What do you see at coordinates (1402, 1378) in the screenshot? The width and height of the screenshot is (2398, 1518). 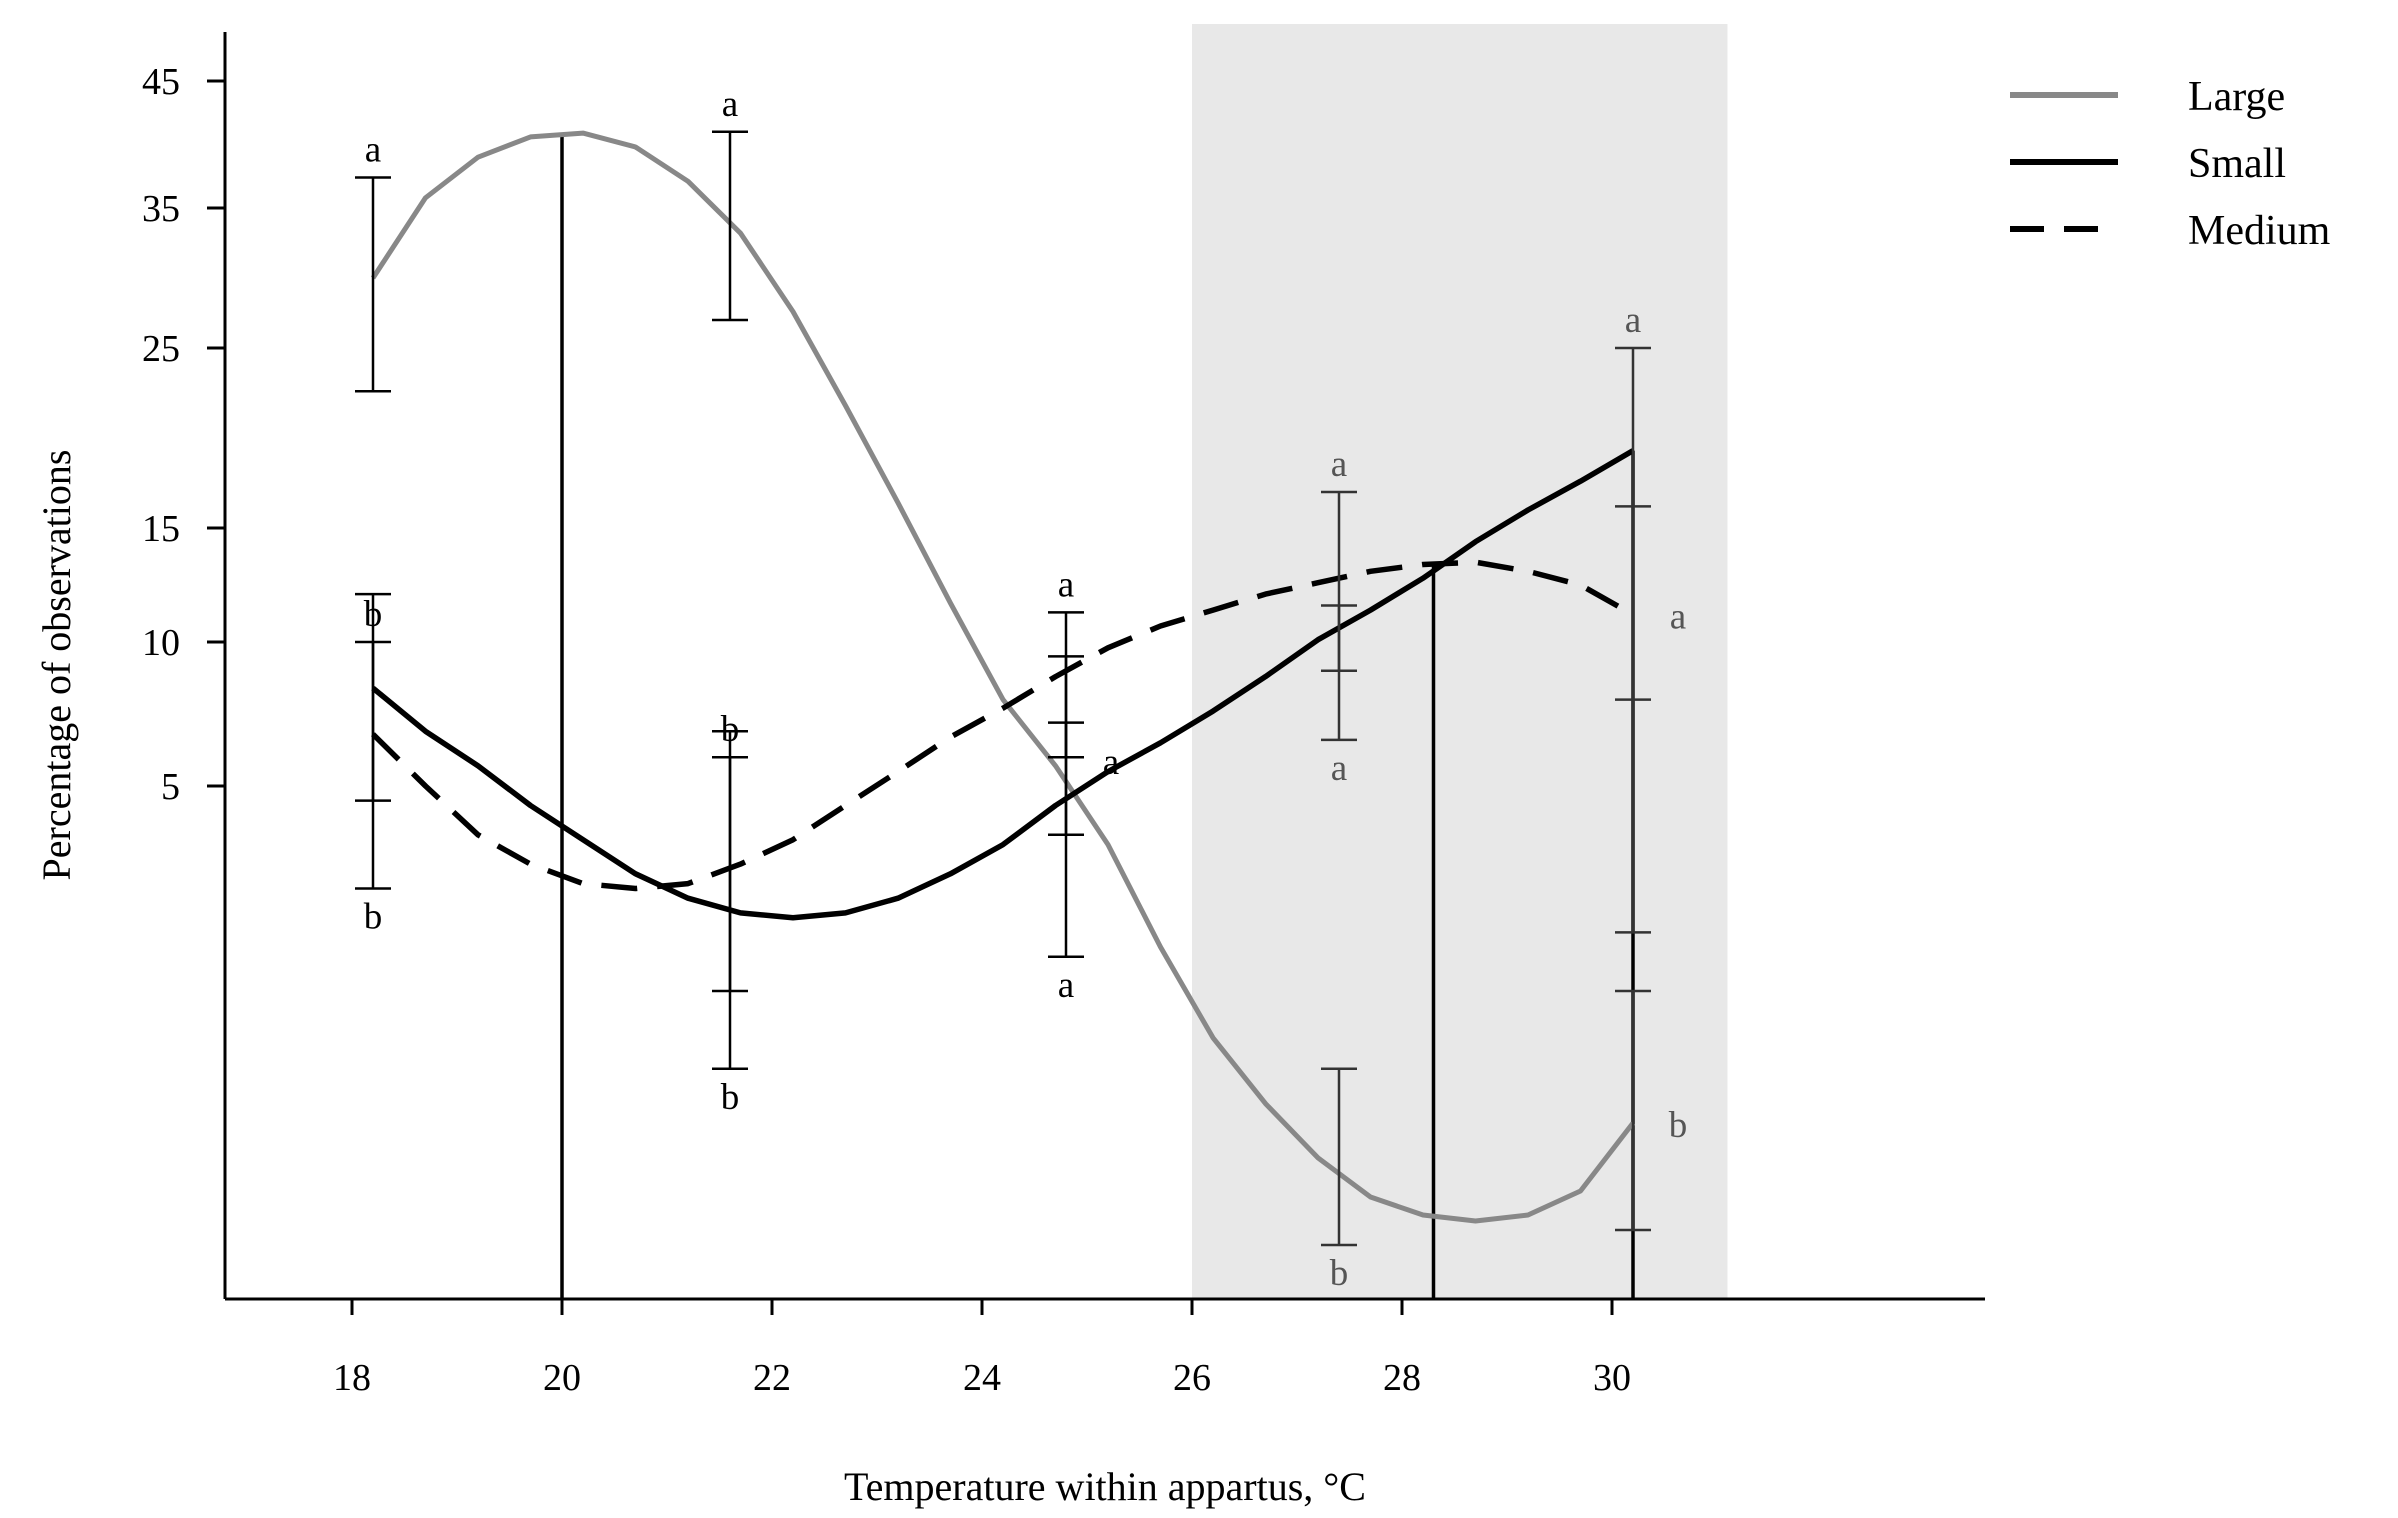 I see `x-tick-label: 28` at bounding box center [1402, 1378].